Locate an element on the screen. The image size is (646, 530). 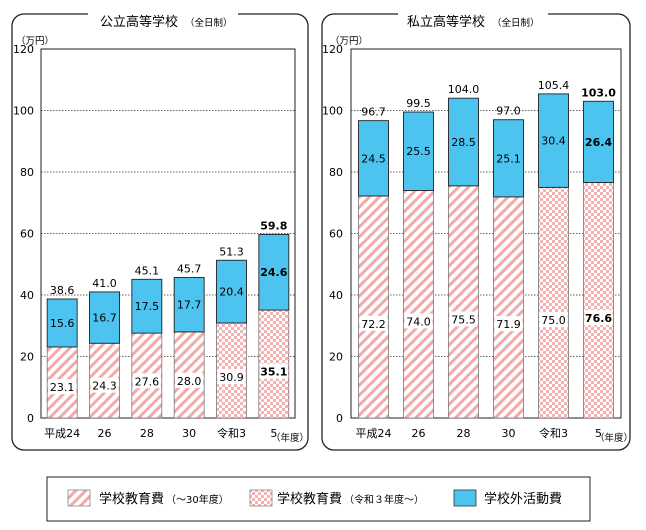
data-label-outside: 17.5 is located at coordinates (147, 306).